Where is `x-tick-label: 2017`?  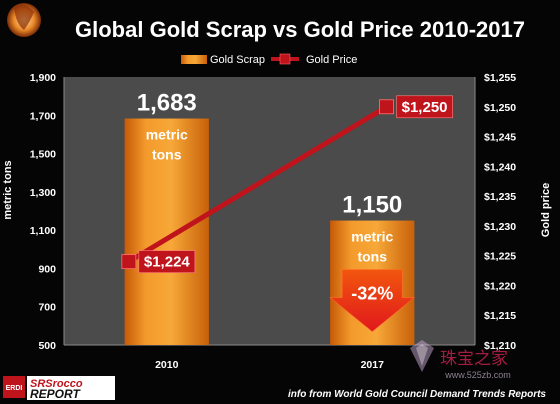 x-tick-label: 2017 is located at coordinates (373, 365).